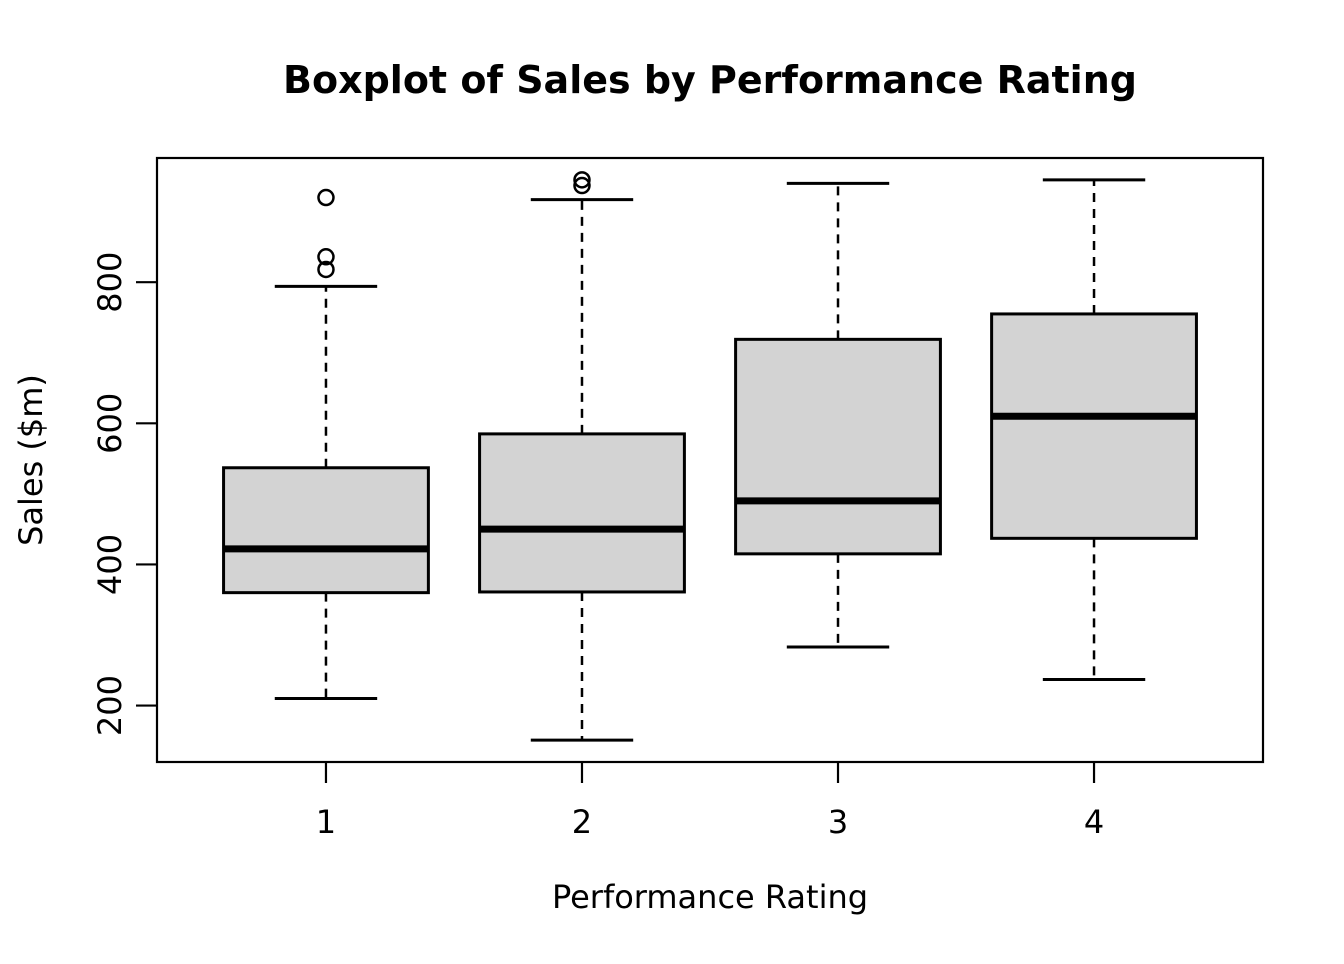 The width and height of the screenshot is (1344, 964). Describe the element at coordinates (582, 822) in the screenshot. I see `x-tick-label: 2` at that location.